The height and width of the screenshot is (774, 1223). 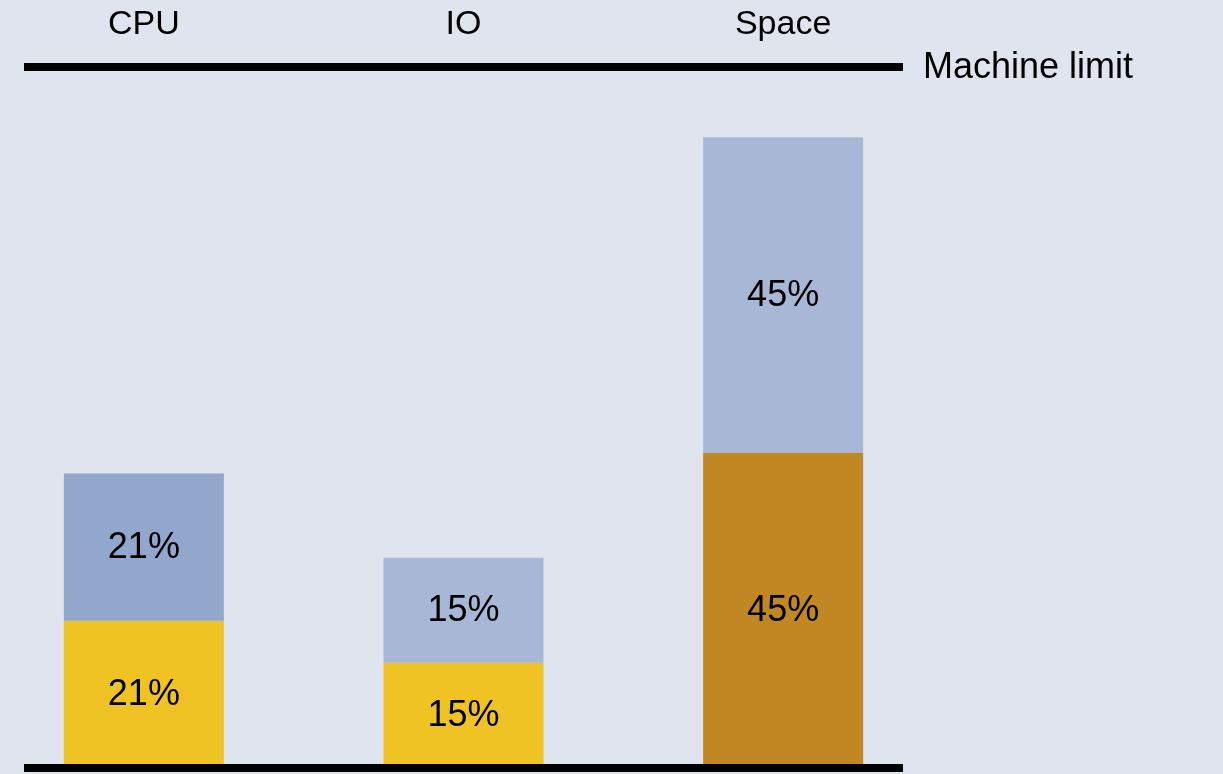 I want to click on x-tick-label: IO, so click(x=463, y=21).